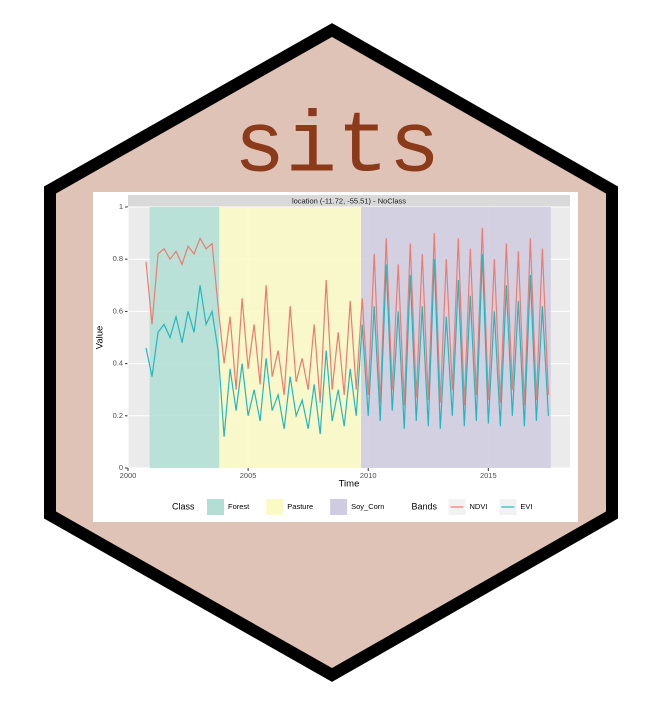 The image size is (665, 705). What do you see at coordinates (424, 506) in the screenshot?
I see `legend-title: Bands` at bounding box center [424, 506].